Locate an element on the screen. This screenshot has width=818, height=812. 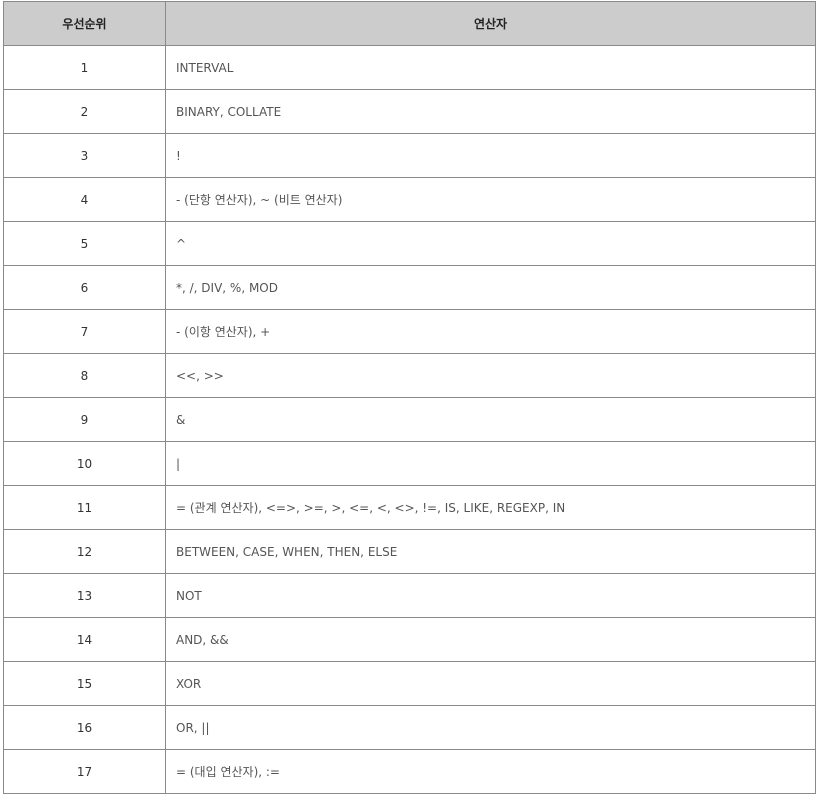
header-operators: 연산자 is located at coordinates (490, 23).